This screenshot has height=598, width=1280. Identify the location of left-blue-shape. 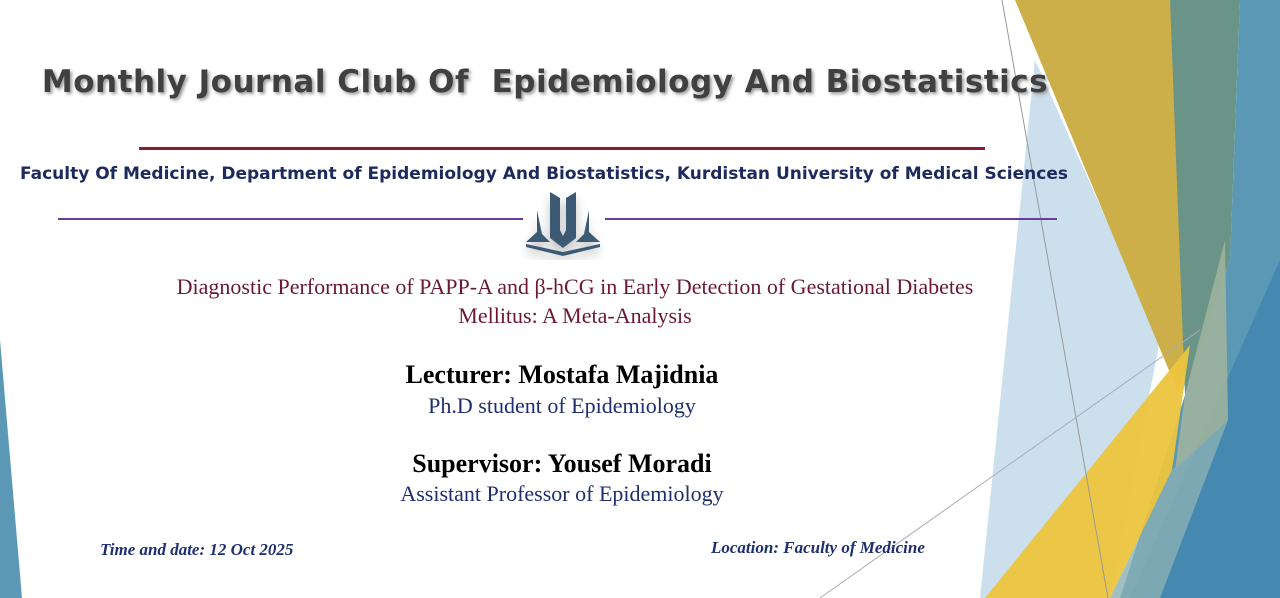
(11, 469).